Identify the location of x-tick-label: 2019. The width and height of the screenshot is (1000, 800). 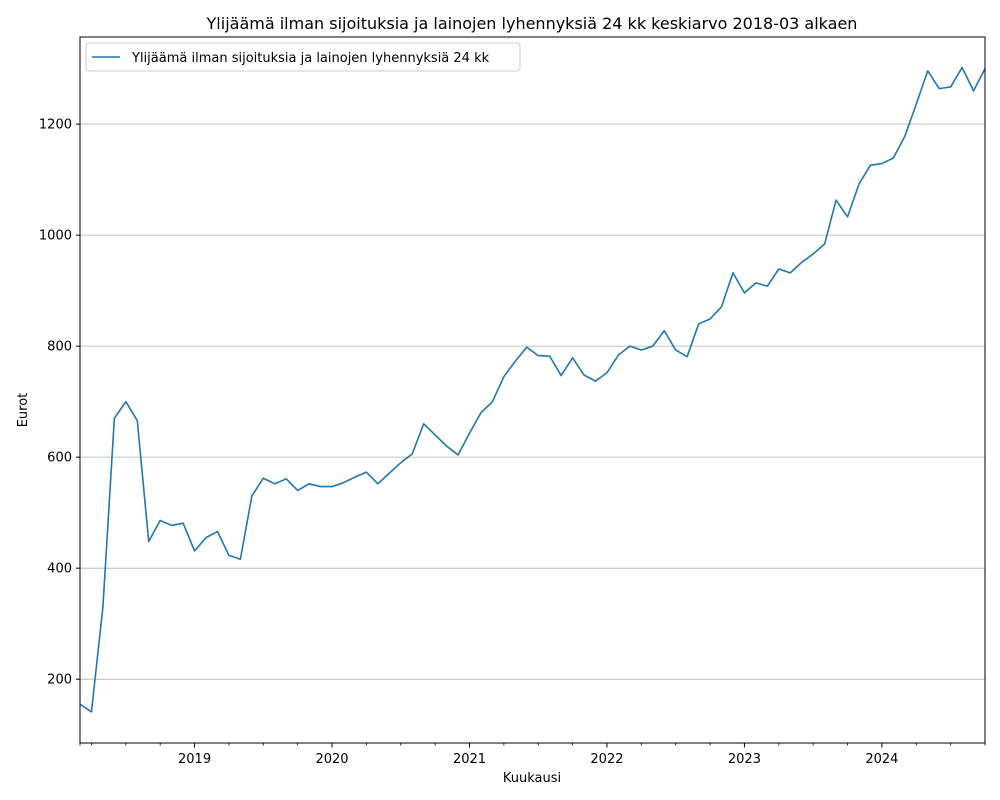
(194, 759).